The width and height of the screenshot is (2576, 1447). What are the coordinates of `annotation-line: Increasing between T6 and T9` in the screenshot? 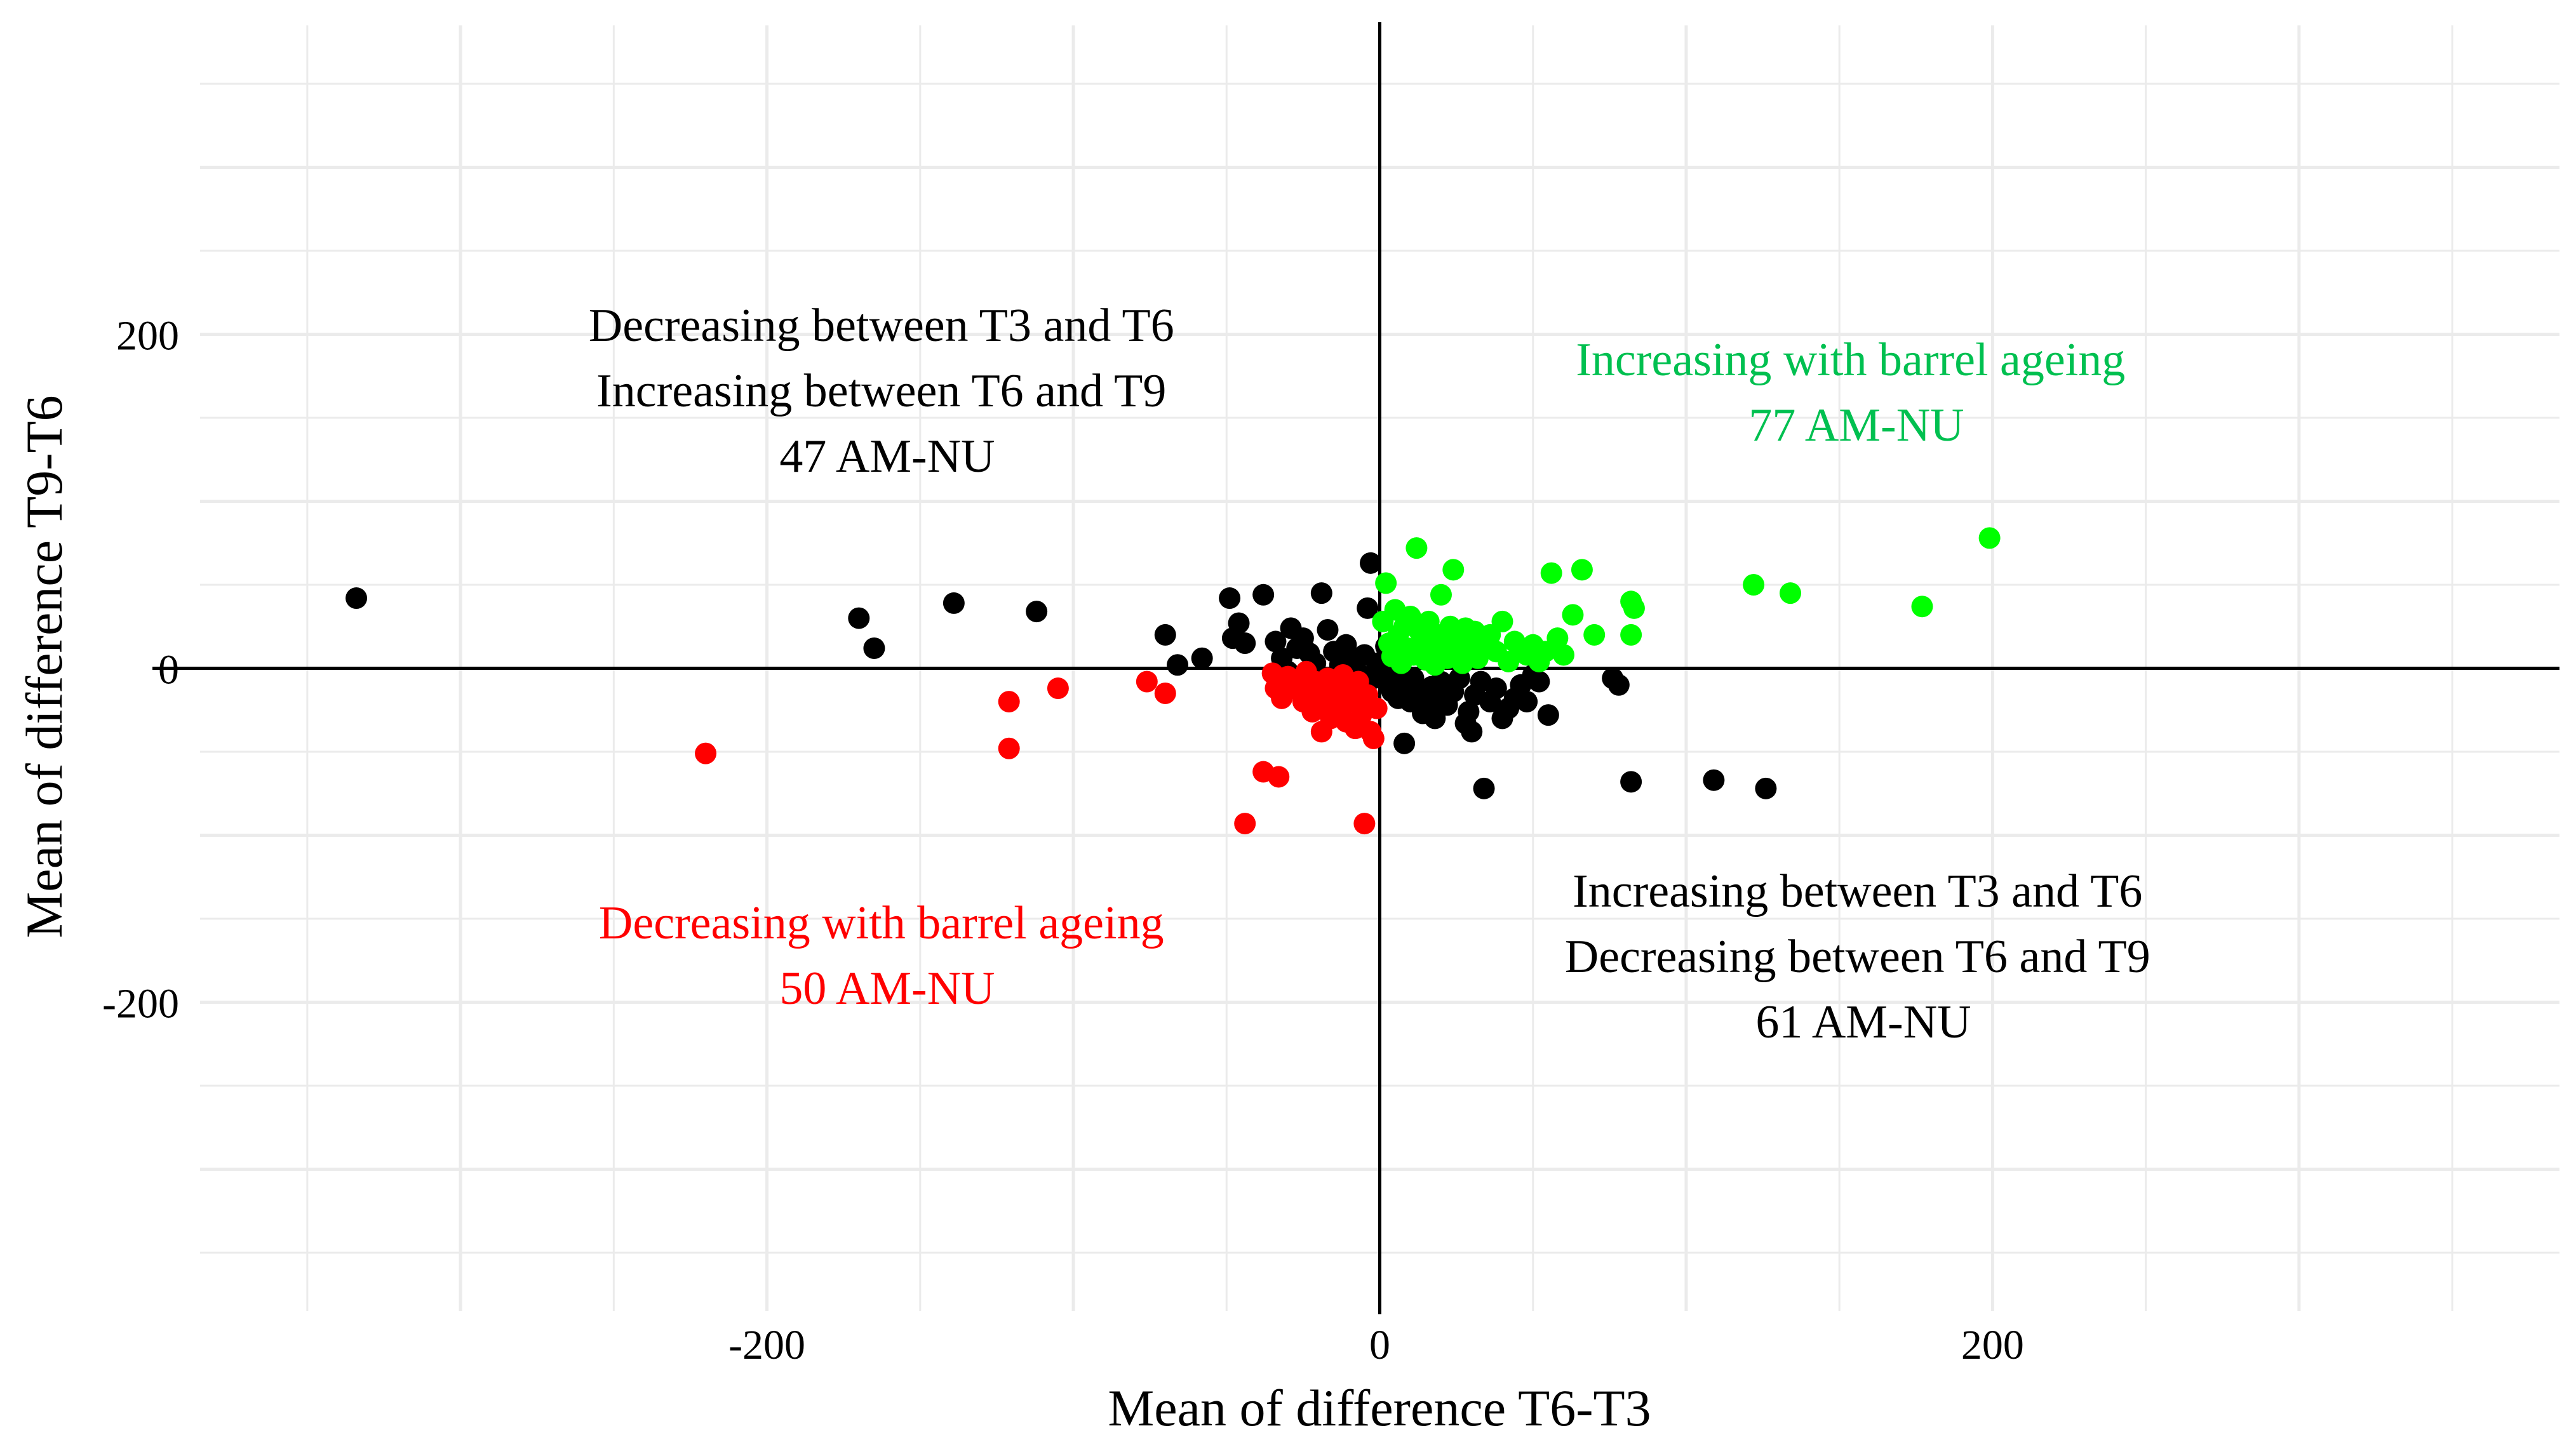 It's located at (881, 391).